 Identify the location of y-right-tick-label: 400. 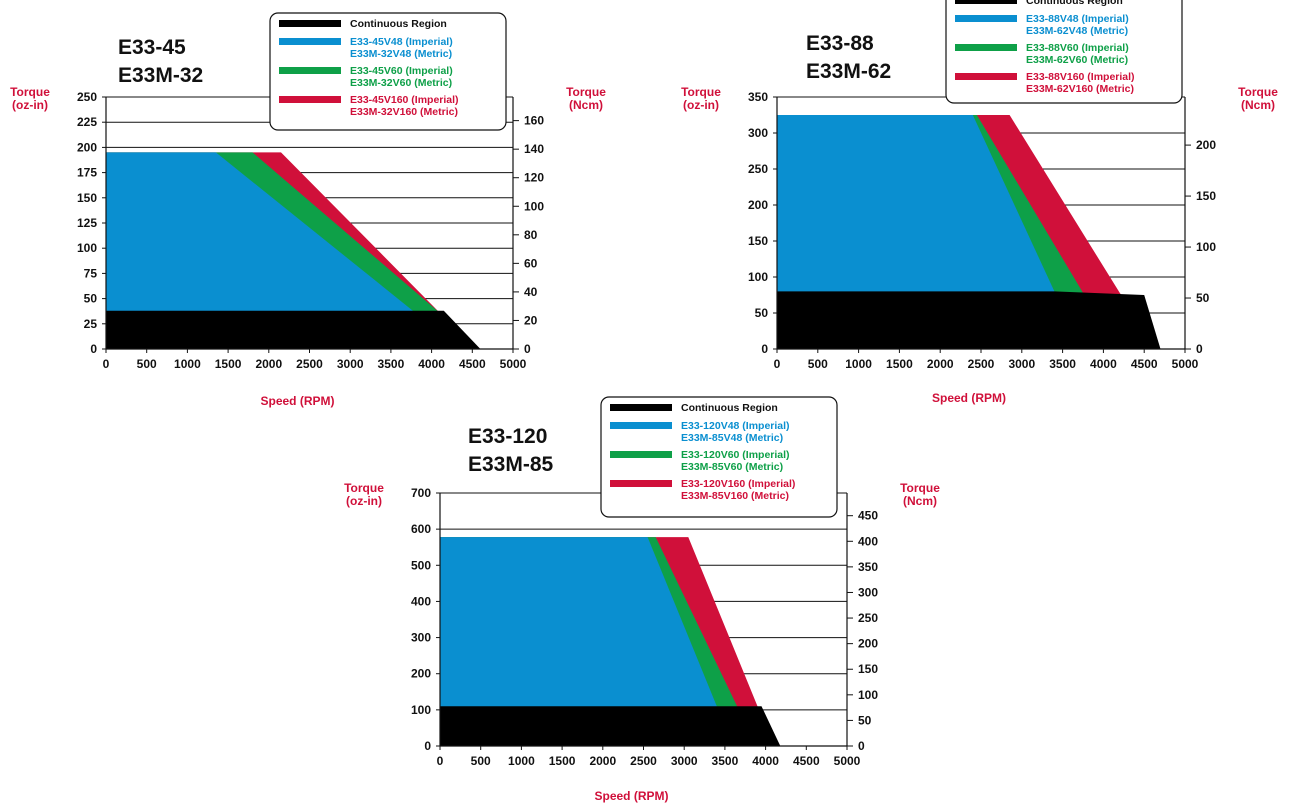
(868, 541).